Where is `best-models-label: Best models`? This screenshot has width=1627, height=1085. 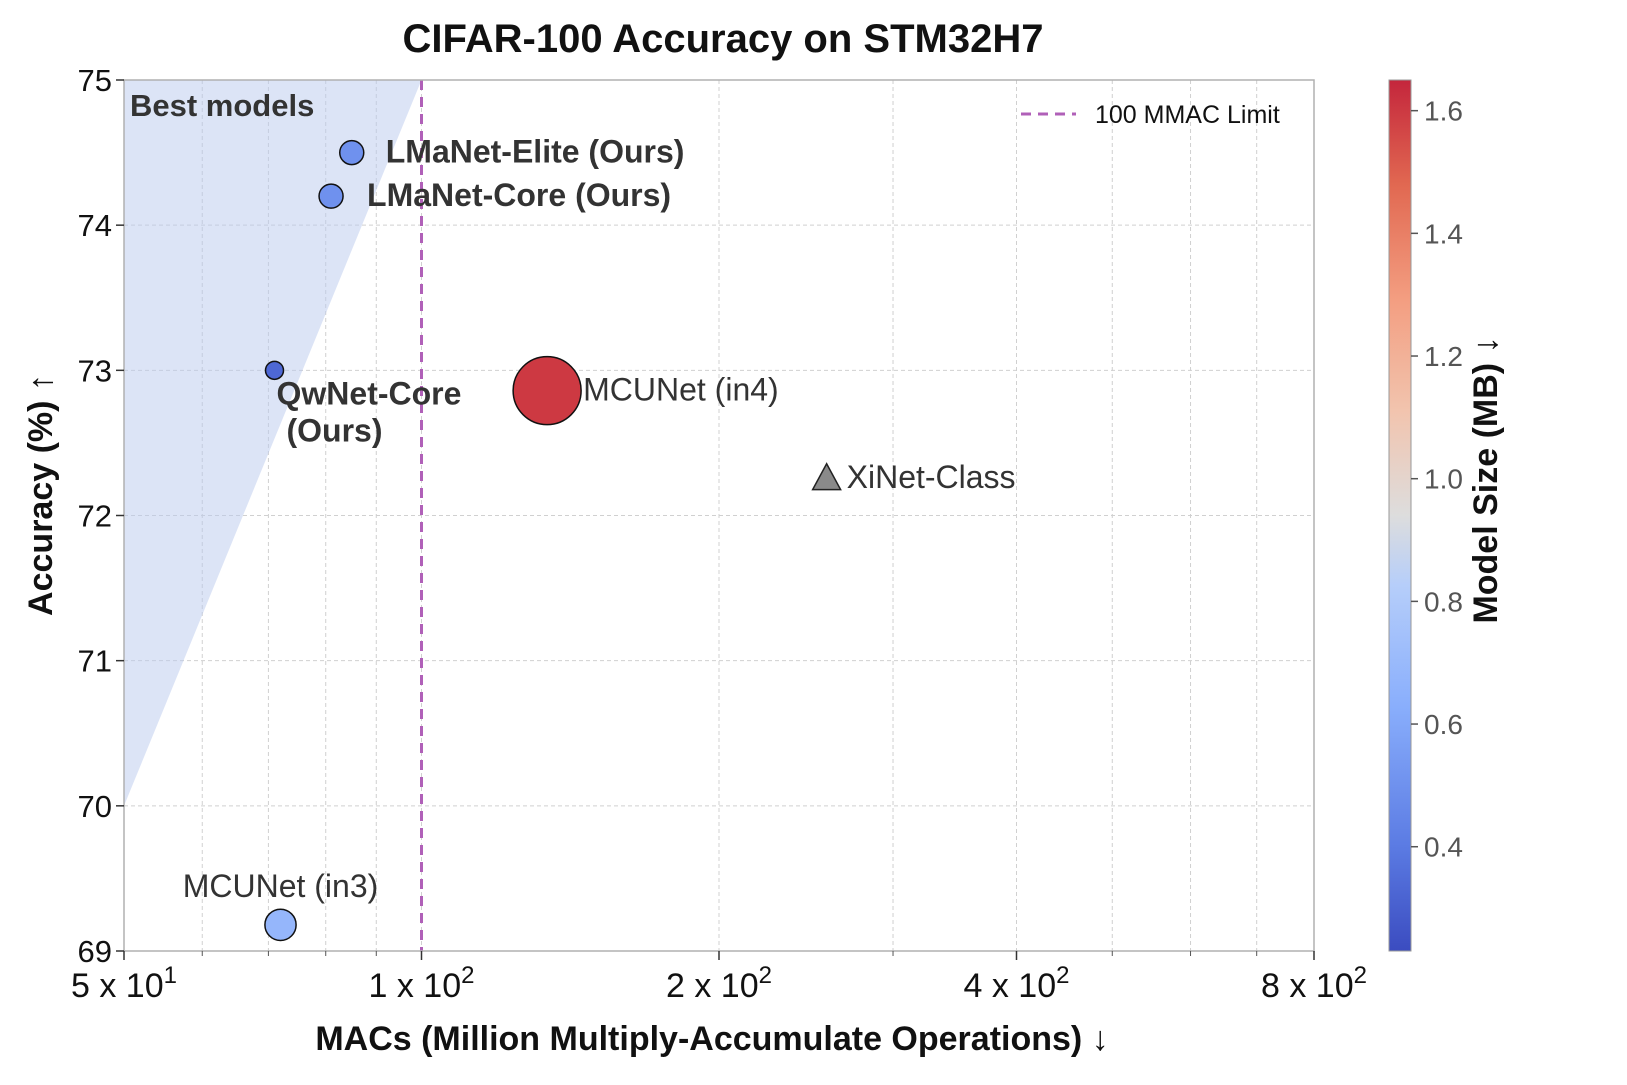
best-models-label: Best models is located at coordinates (222, 105).